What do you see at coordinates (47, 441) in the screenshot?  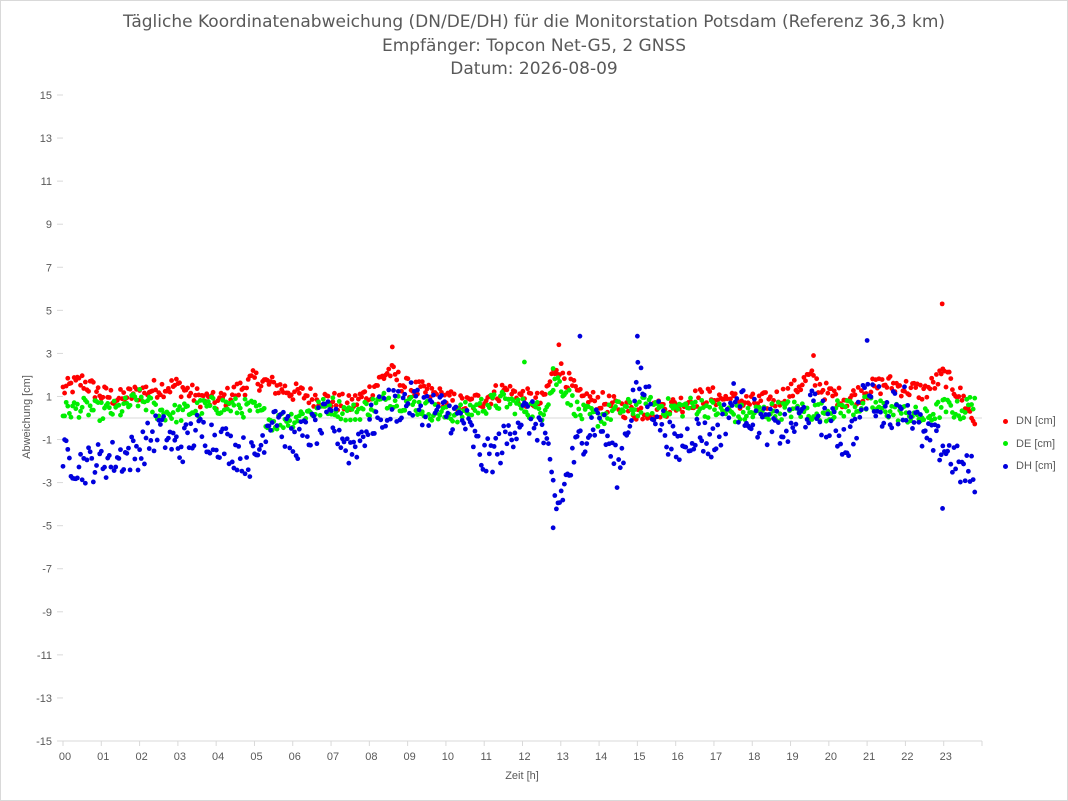 I see `y-tick-label: -1` at bounding box center [47, 441].